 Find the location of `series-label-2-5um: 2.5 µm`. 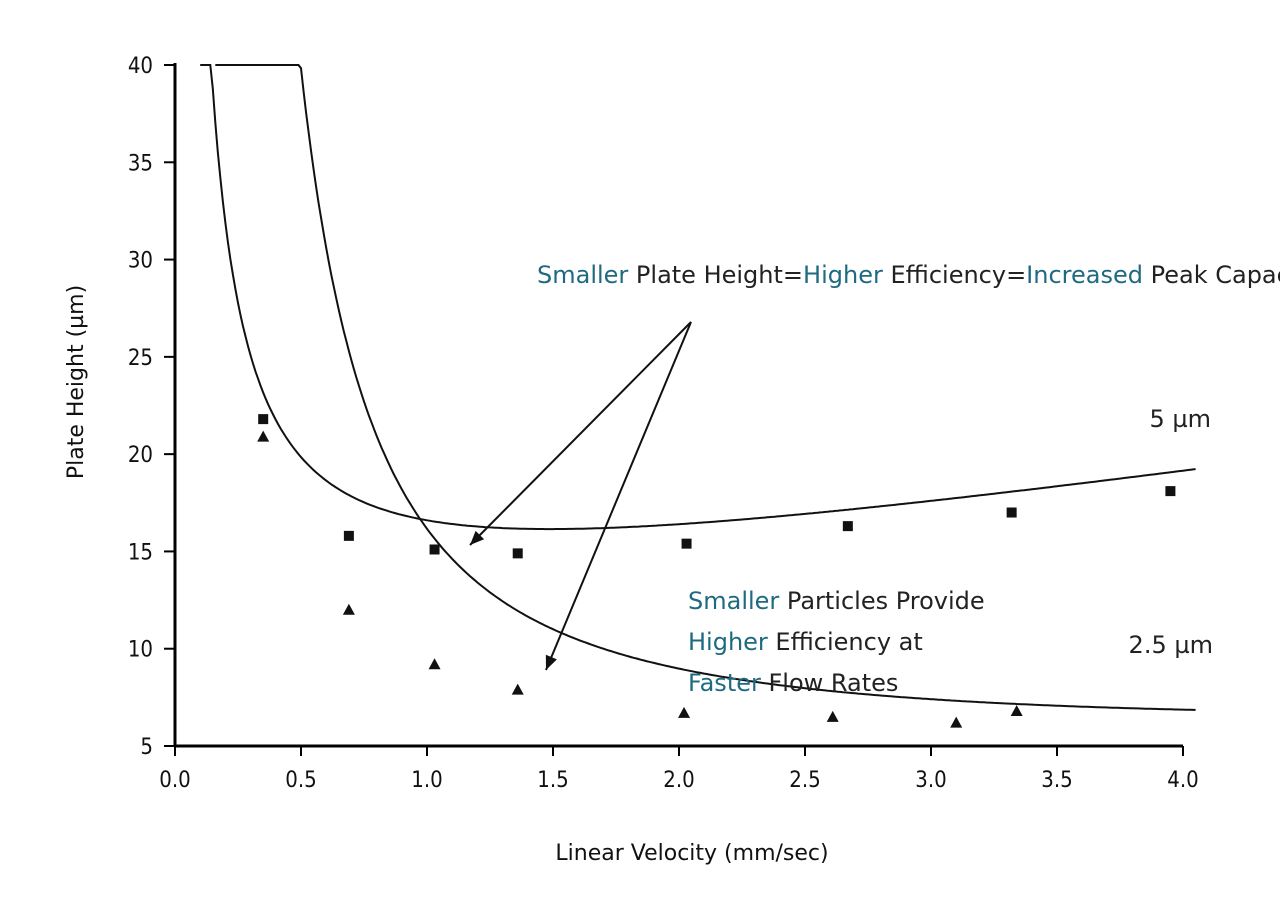

series-label-2-5um: 2.5 µm is located at coordinates (1171, 645).